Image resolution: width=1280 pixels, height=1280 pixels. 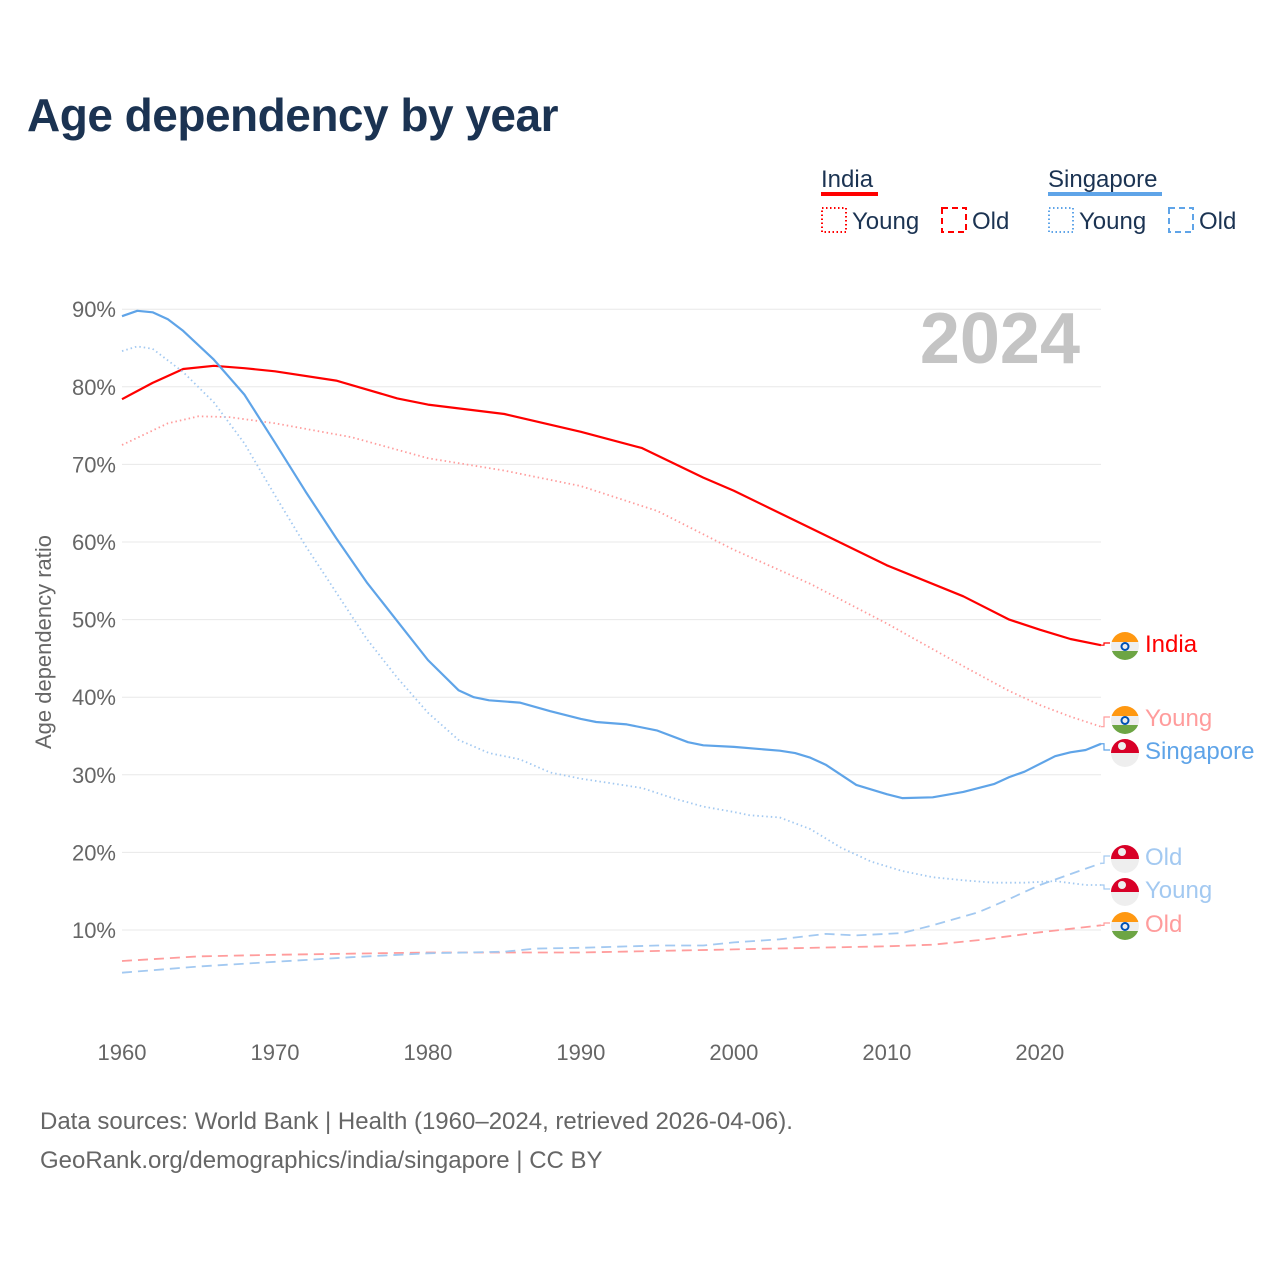 I want to click on end-label: Singapore, so click(x=1199, y=751).